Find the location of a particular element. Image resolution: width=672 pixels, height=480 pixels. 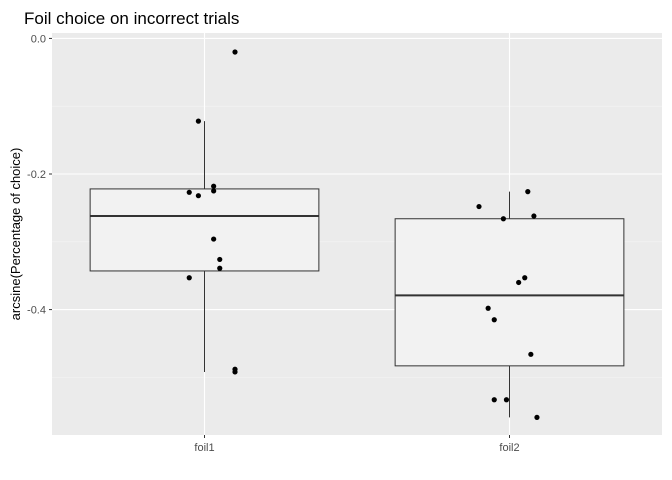

x-tick-label: foil2 is located at coordinates (509, 448).